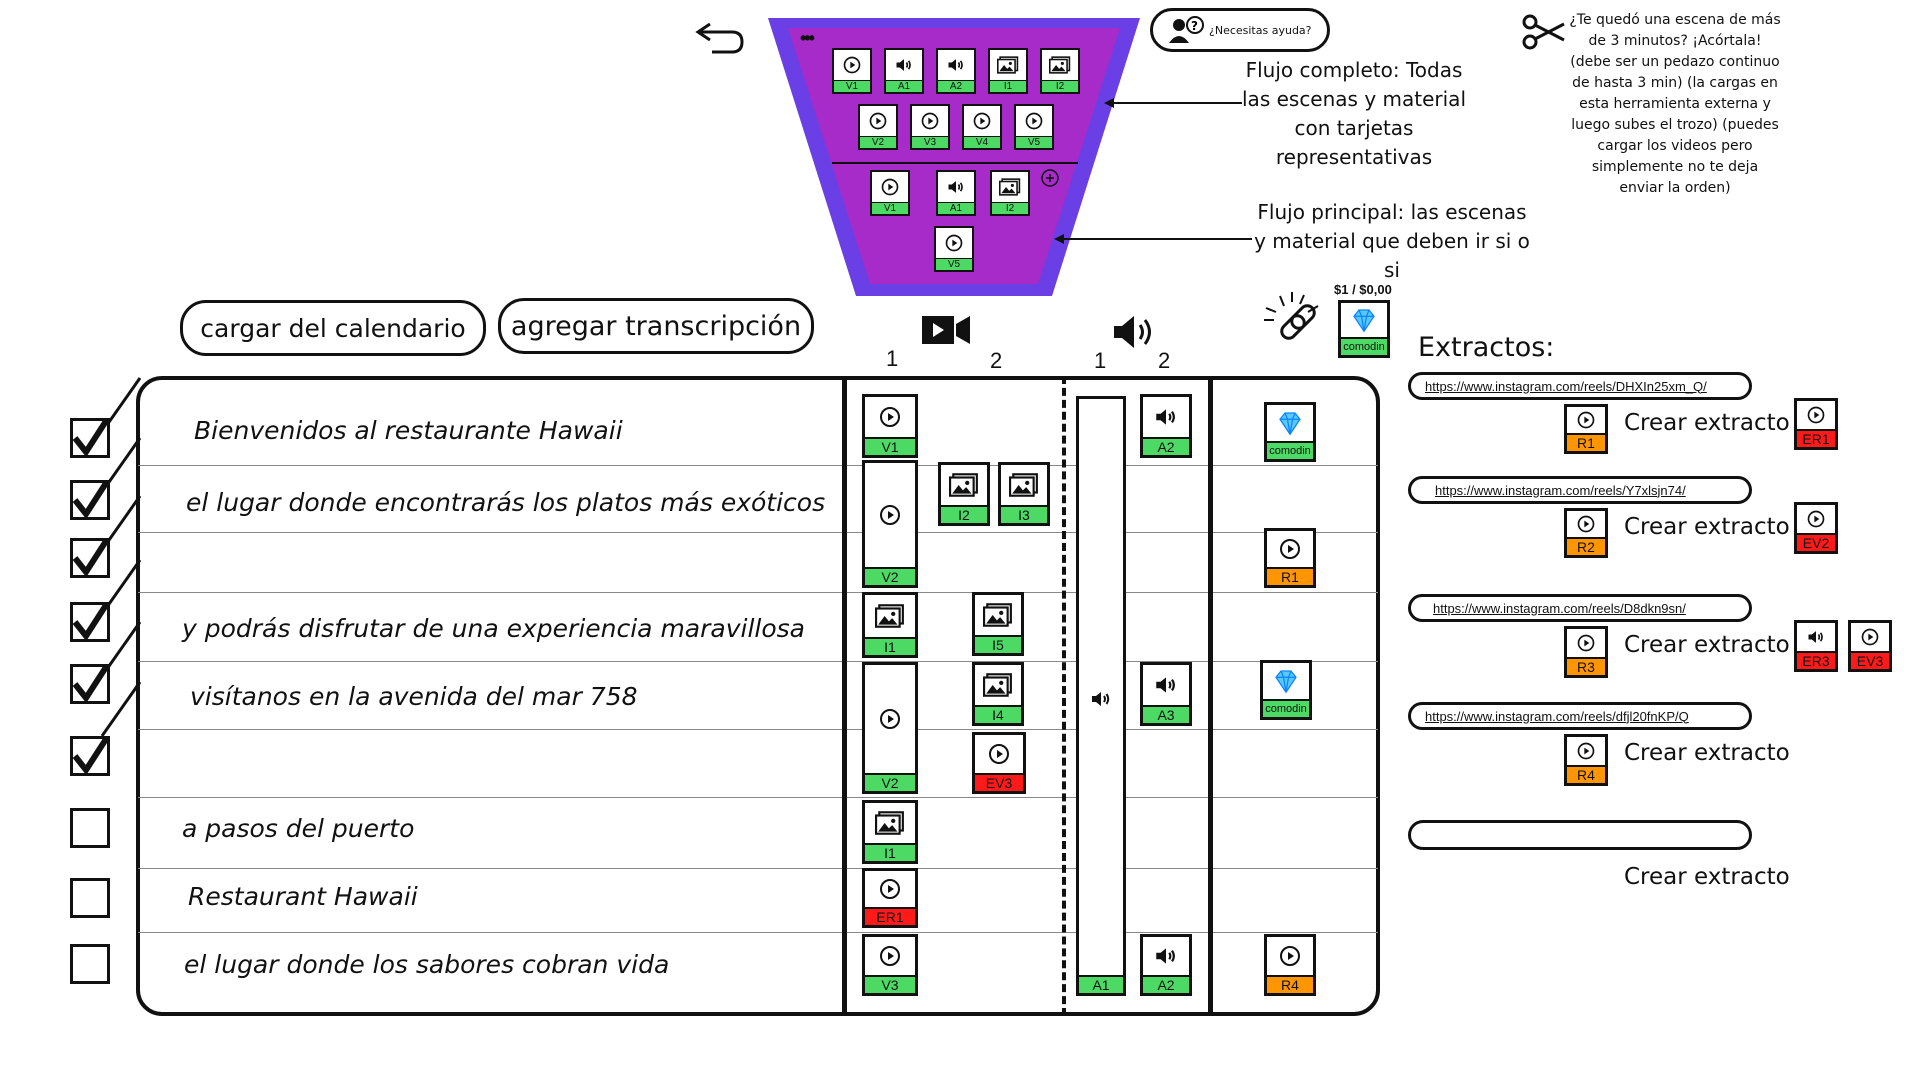 The image size is (1920, 1080). I want to click on timeline-card: A3, so click(1166, 694).